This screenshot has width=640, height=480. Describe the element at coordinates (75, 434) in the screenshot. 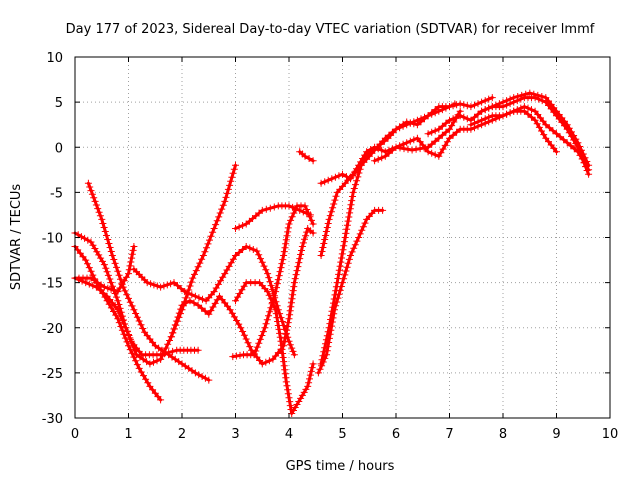

I see `x-tick-label: 0` at that location.